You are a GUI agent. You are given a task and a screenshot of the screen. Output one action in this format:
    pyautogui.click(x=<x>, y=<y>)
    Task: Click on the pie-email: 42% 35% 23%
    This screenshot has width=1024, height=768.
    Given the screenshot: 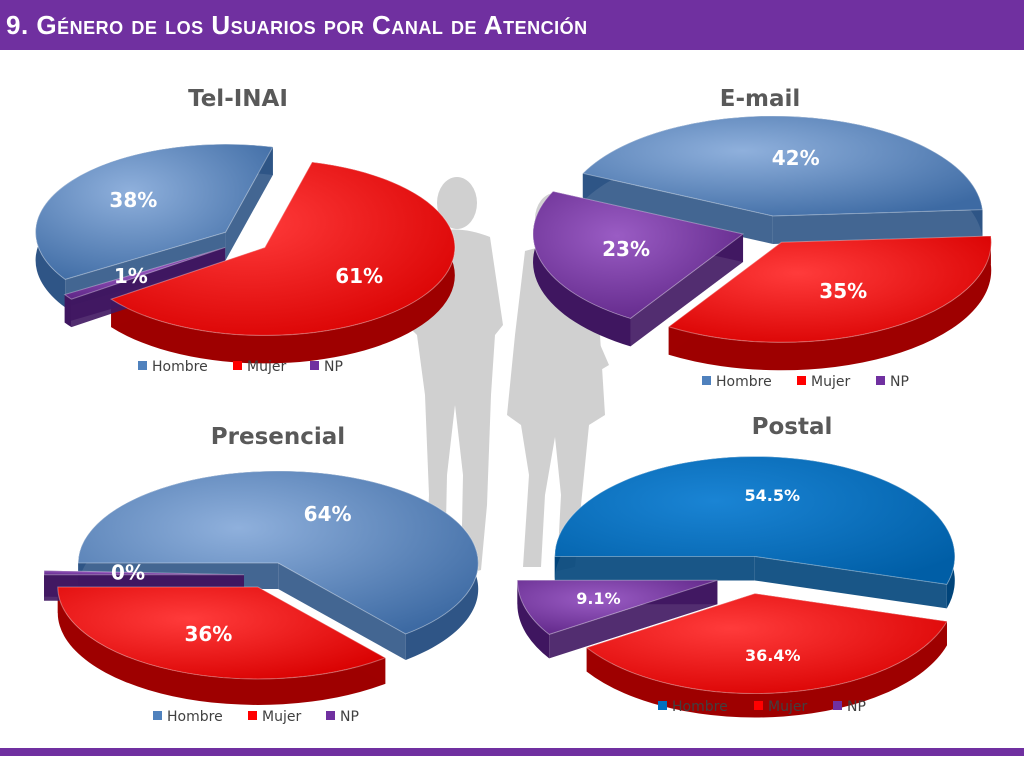 What is the action you would take?
    pyautogui.click(x=762, y=243)
    